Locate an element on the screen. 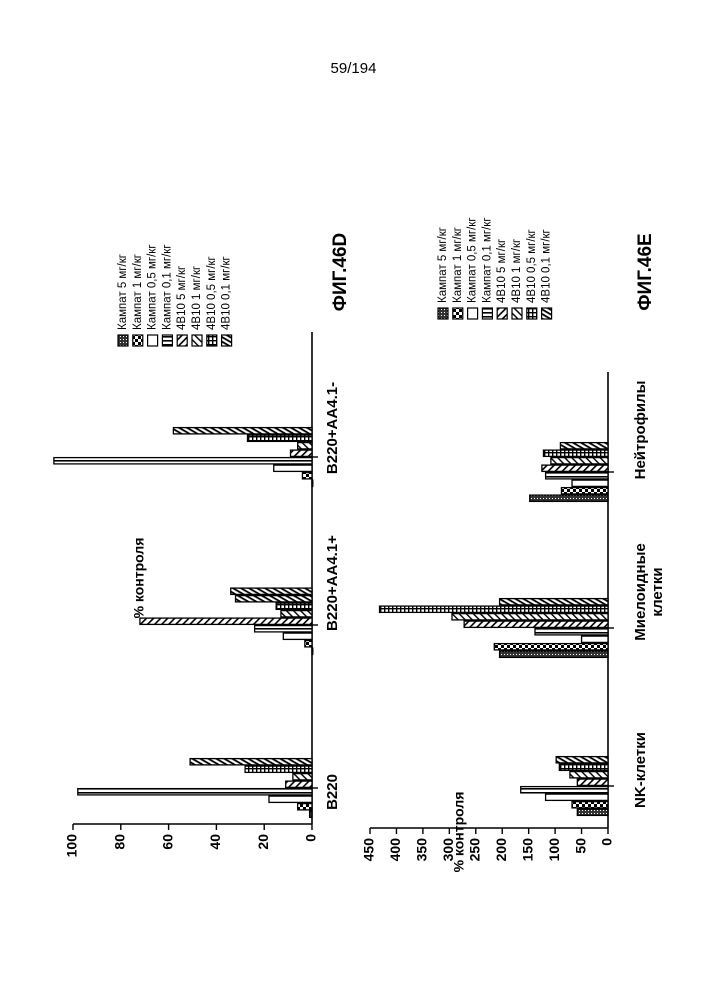  category-label: B220+AA4.1- is located at coordinates (332, 428).